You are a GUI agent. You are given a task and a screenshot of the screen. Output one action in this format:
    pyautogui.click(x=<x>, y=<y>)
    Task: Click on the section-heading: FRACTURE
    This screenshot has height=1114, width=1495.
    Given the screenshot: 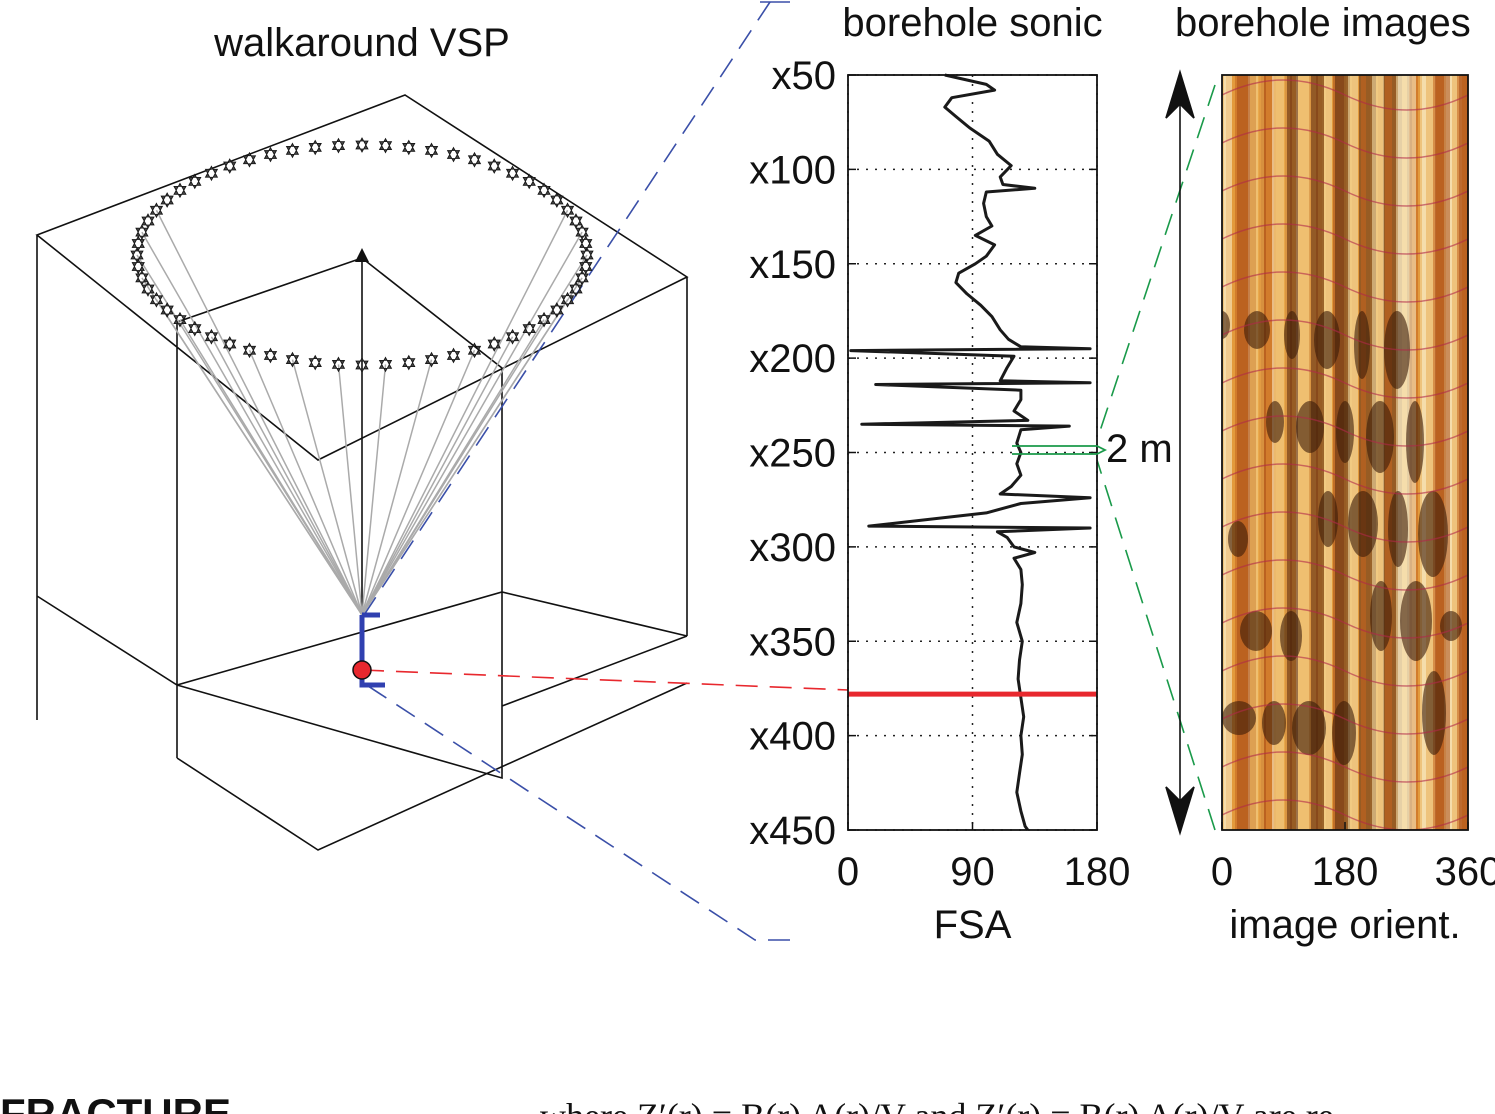 What is the action you would take?
    pyautogui.click(x=115, y=1102)
    